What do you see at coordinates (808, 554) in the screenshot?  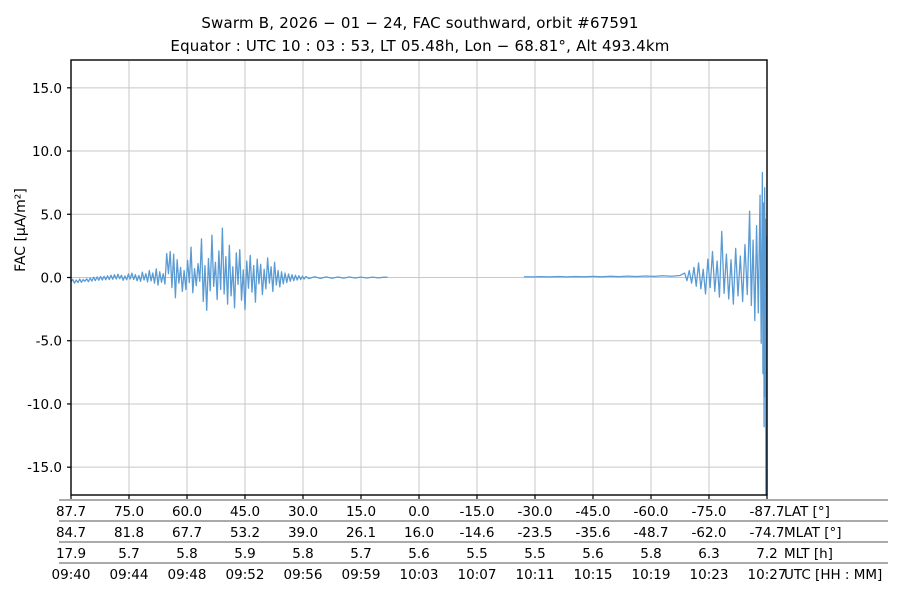 I see `x-axis-row-label-mlt: MLT [h]` at bounding box center [808, 554].